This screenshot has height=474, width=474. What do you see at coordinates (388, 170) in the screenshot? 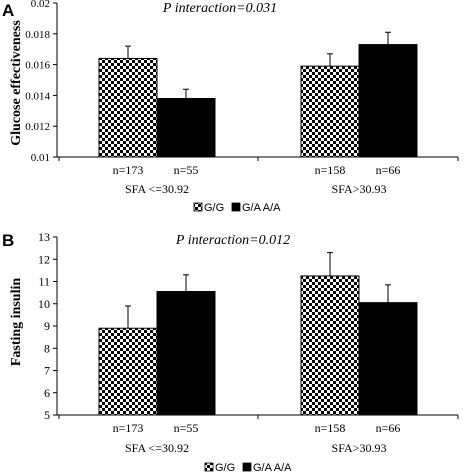
I see `panel-a-n-label: n=66` at bounding box center [388, 170].